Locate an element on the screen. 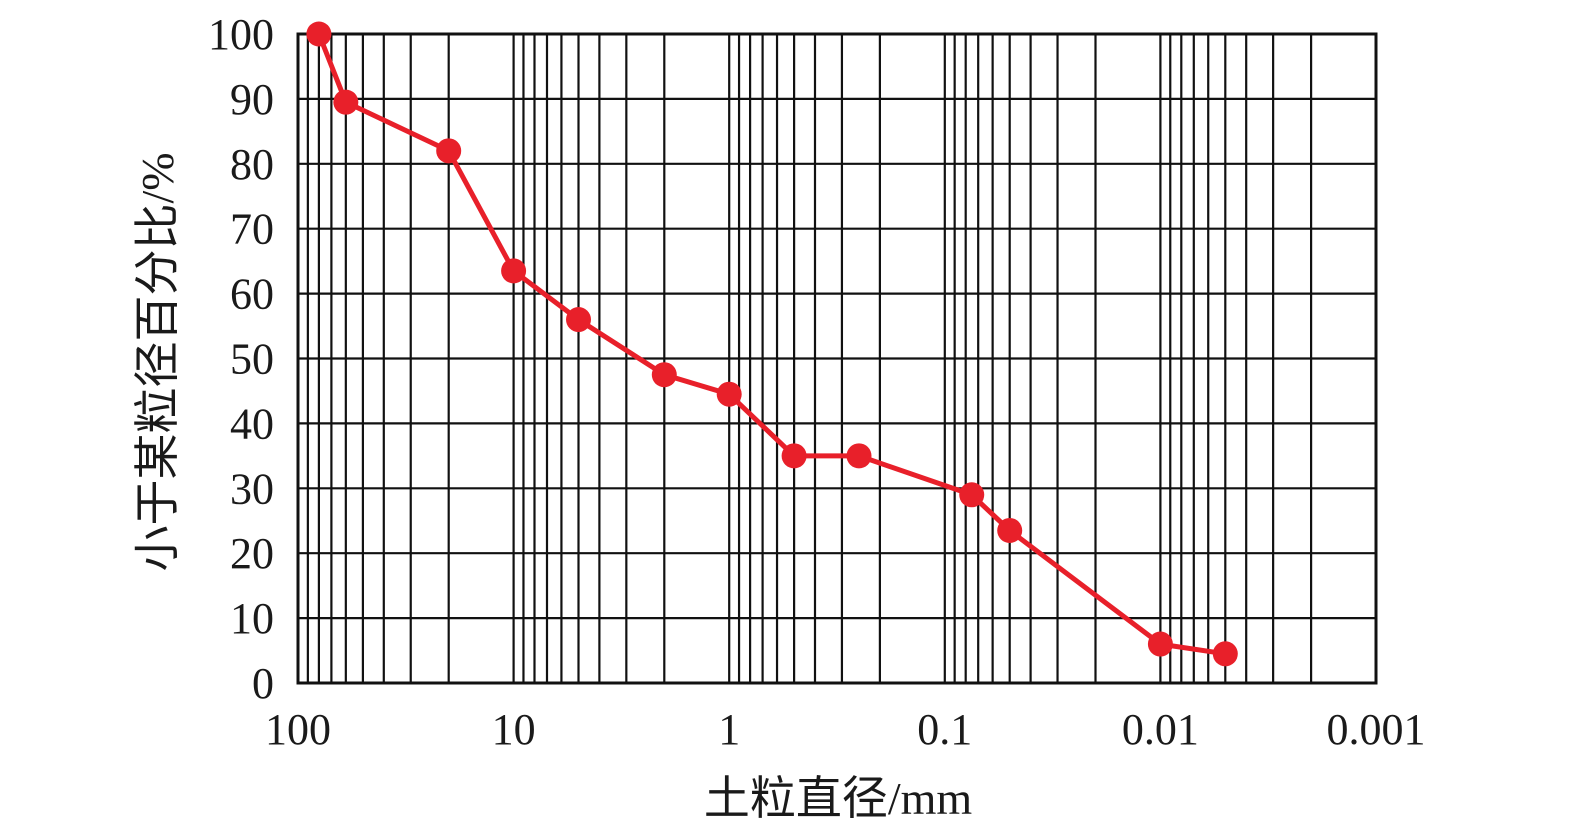 The height and width of the screenshot is (836, 1575). y-tick-label: 0 is located at coordinates (263, 683).